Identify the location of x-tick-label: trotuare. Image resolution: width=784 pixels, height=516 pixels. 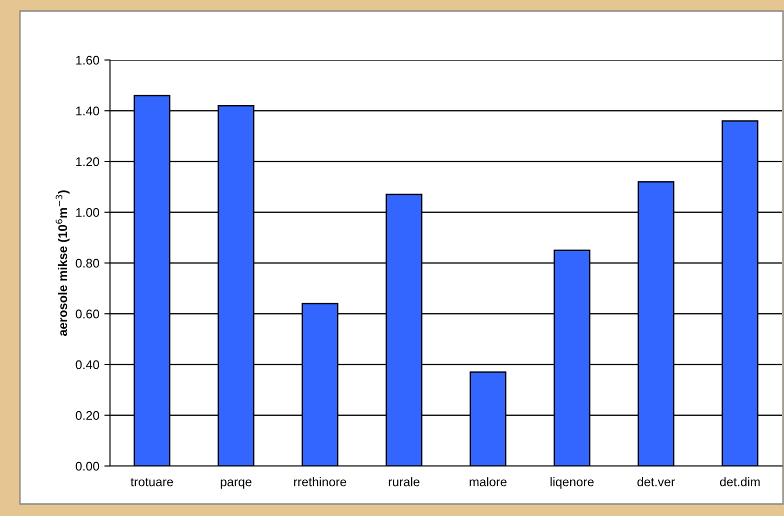
(151, 482).